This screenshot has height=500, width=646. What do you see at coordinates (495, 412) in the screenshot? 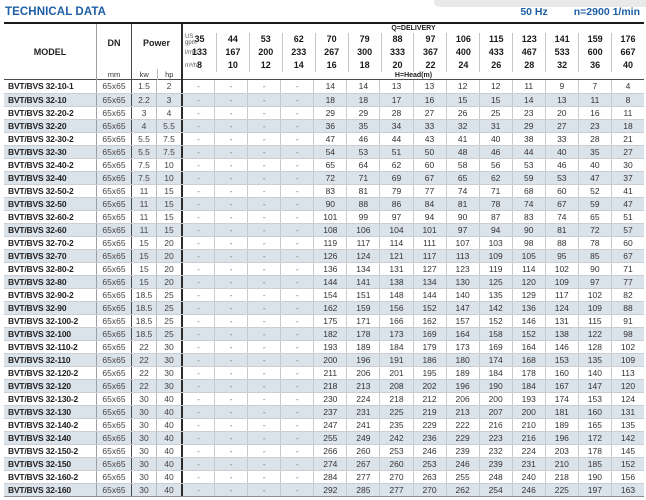
I see `head-value-cell: 207` at bounding box center [495, 412].